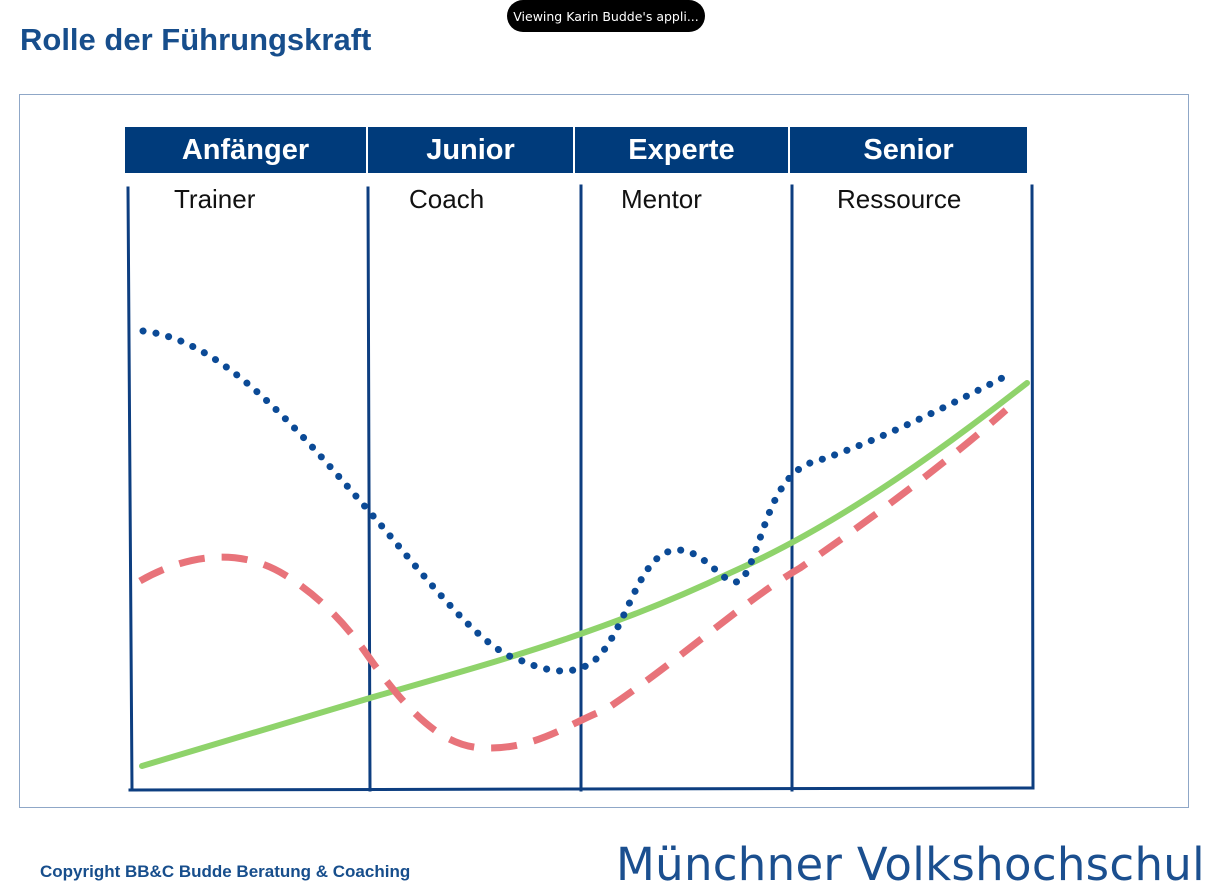 This screenshot has height=892, width=1205. Describe the element at coordinates (581, 789) in the screenshot. I see `grid-line-baseline` at that location.